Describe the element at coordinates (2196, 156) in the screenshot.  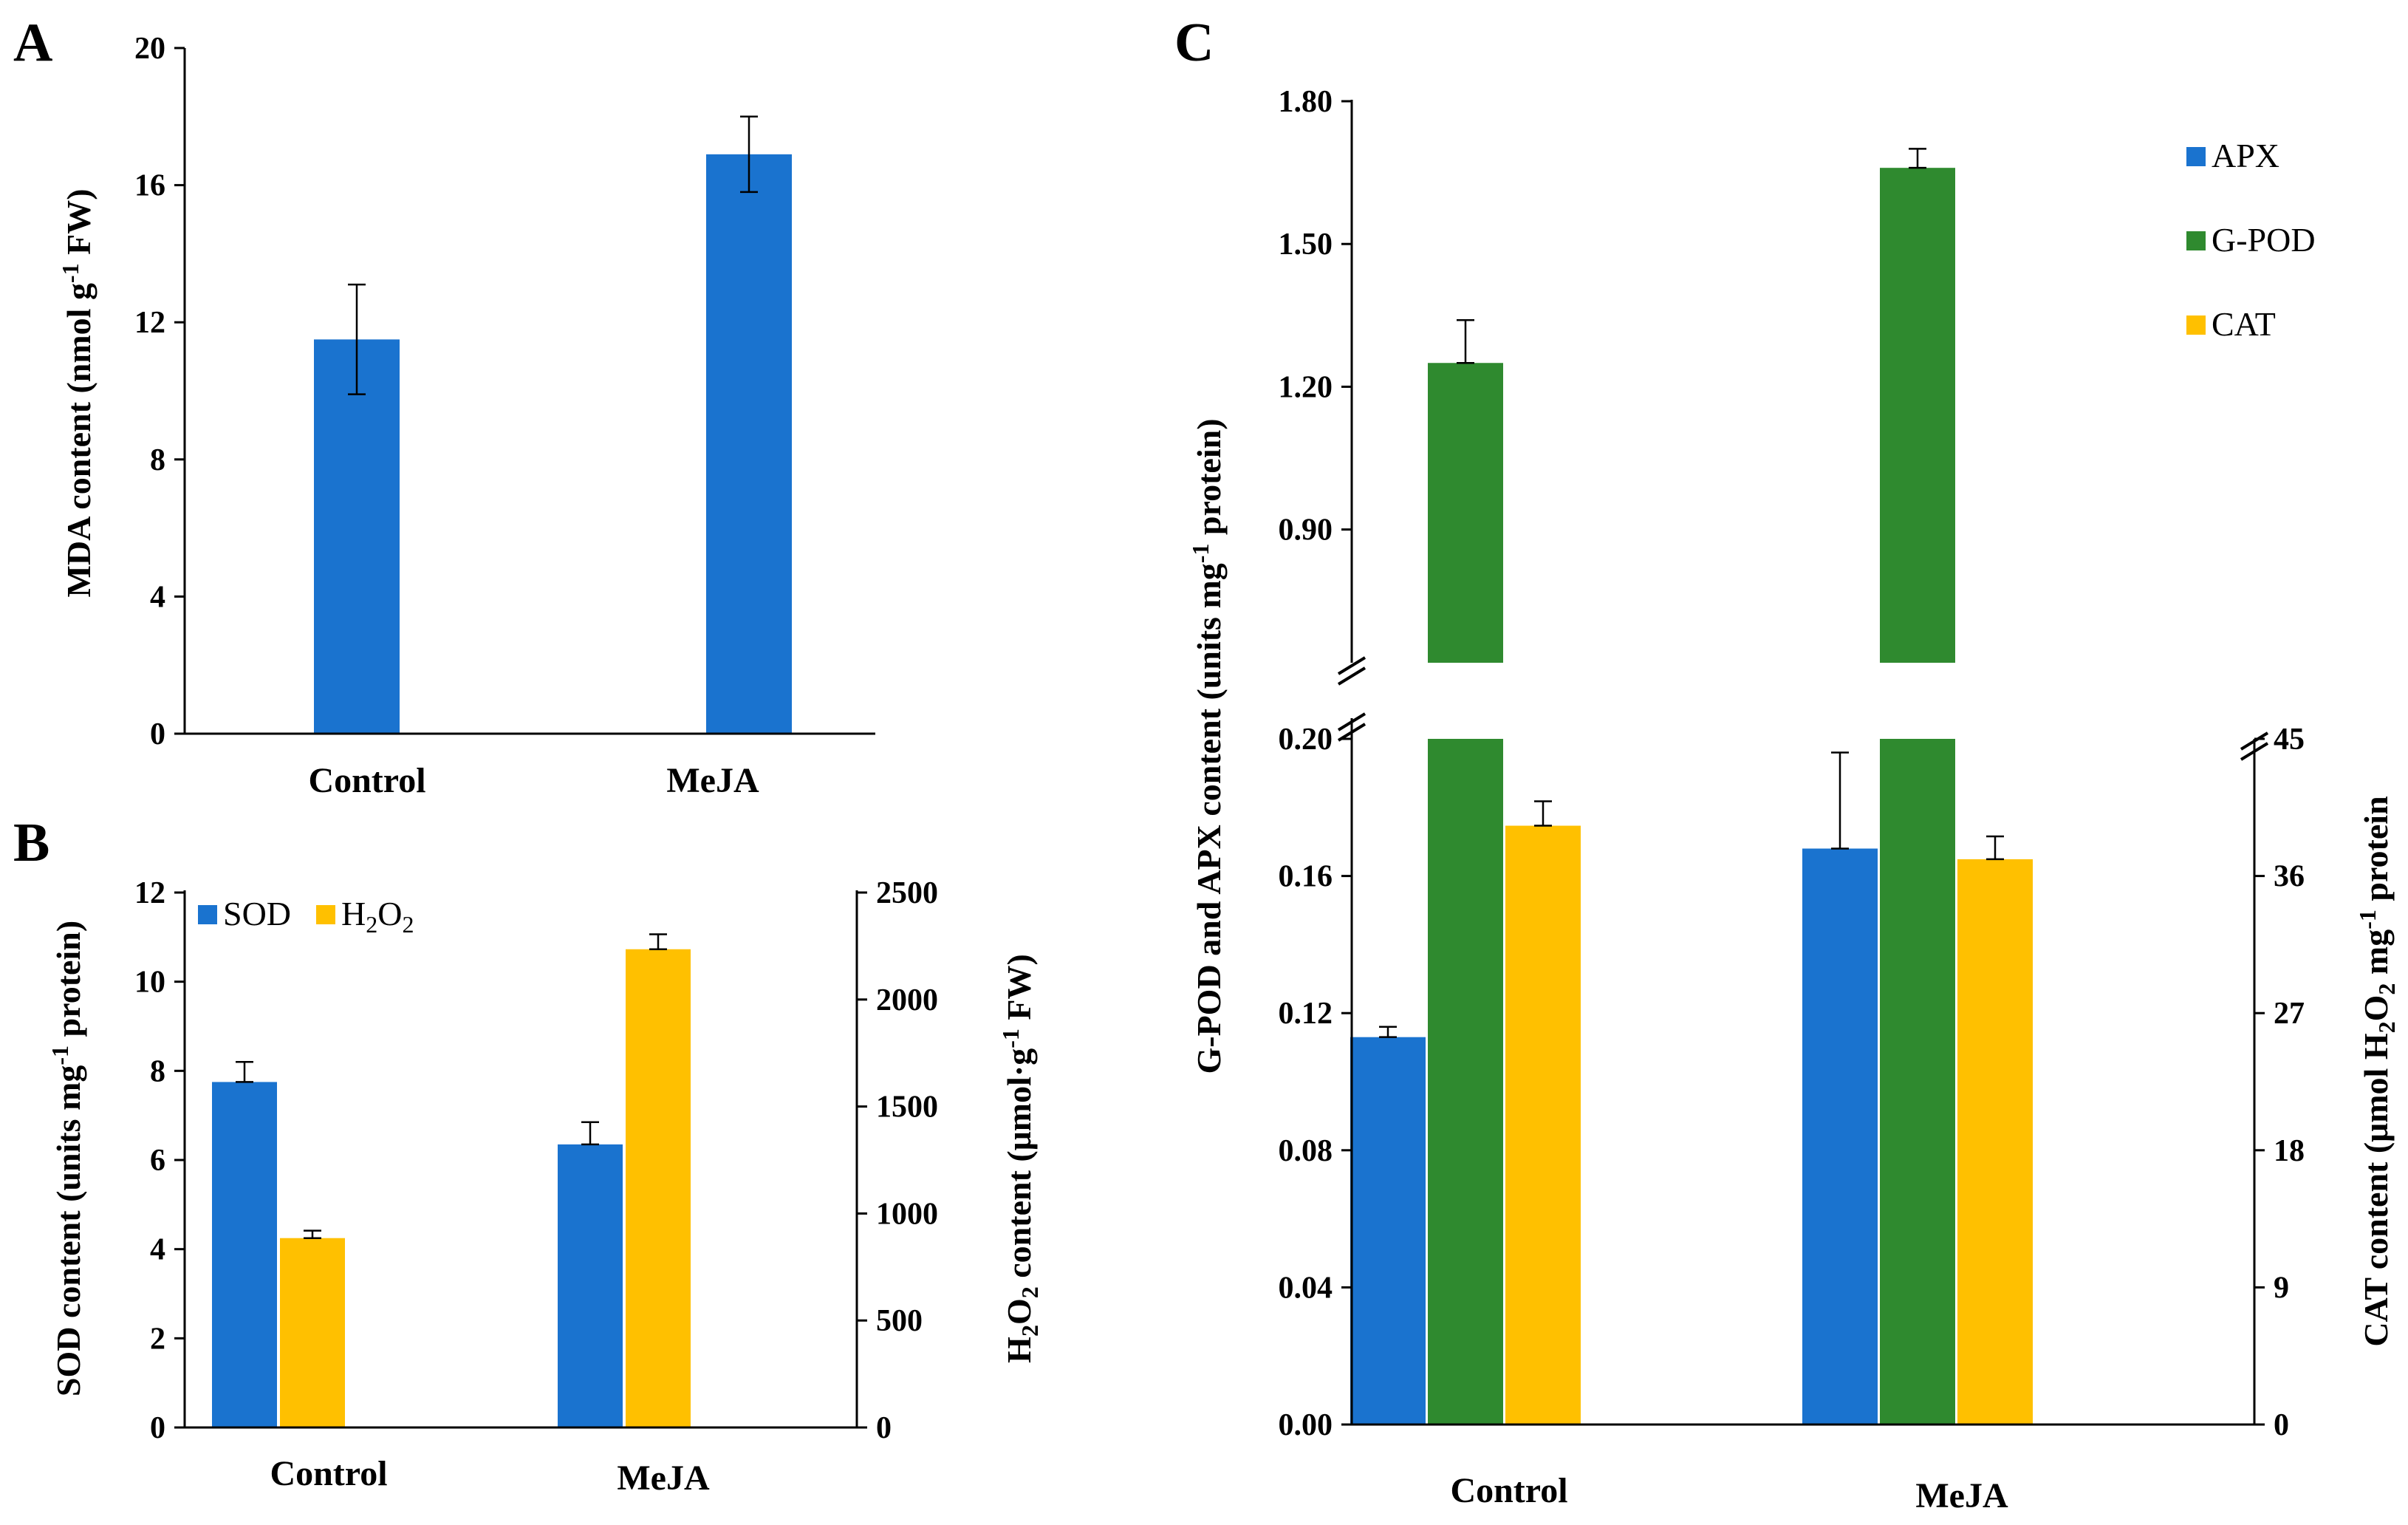
I see `legend-apx-swatch` at that location.